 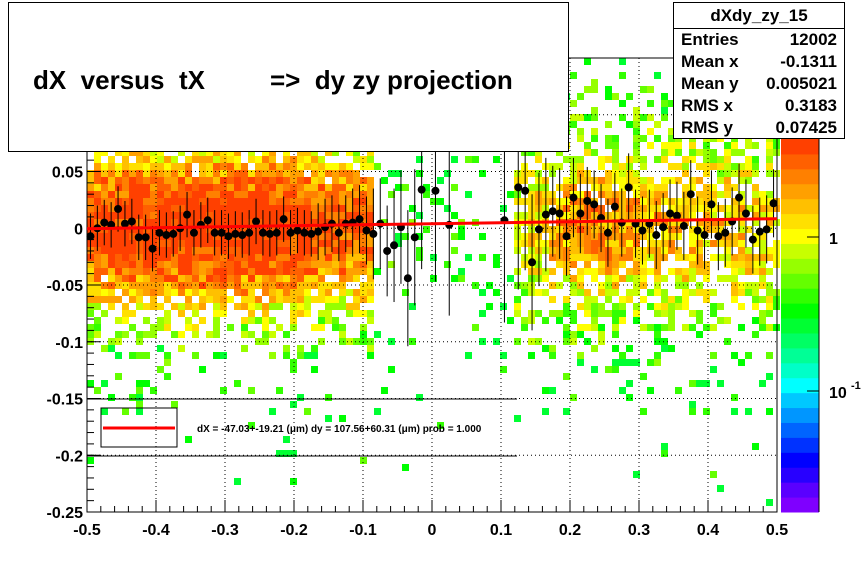 I want to click on x-tick-label: 0.3, so click(x=639, y=530).